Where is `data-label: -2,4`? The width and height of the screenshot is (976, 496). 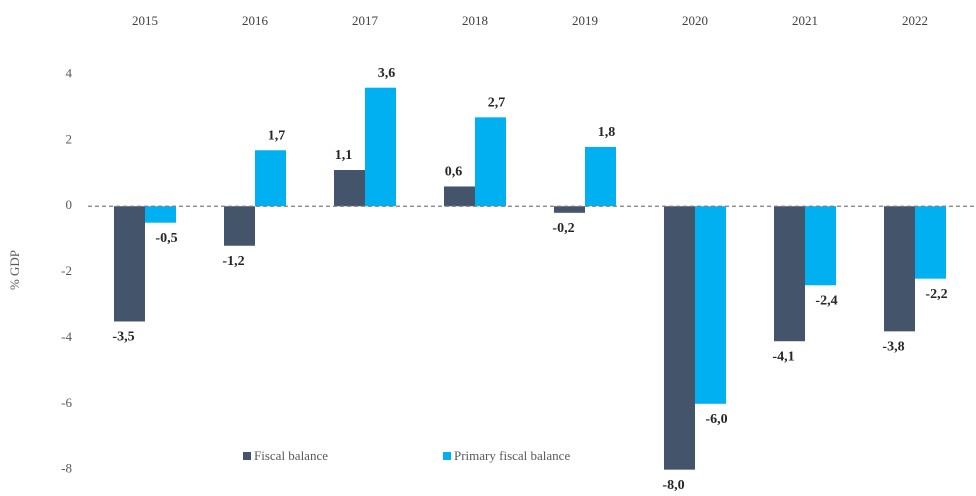
data-label: -2,4 is located at coordinates (826, 300).